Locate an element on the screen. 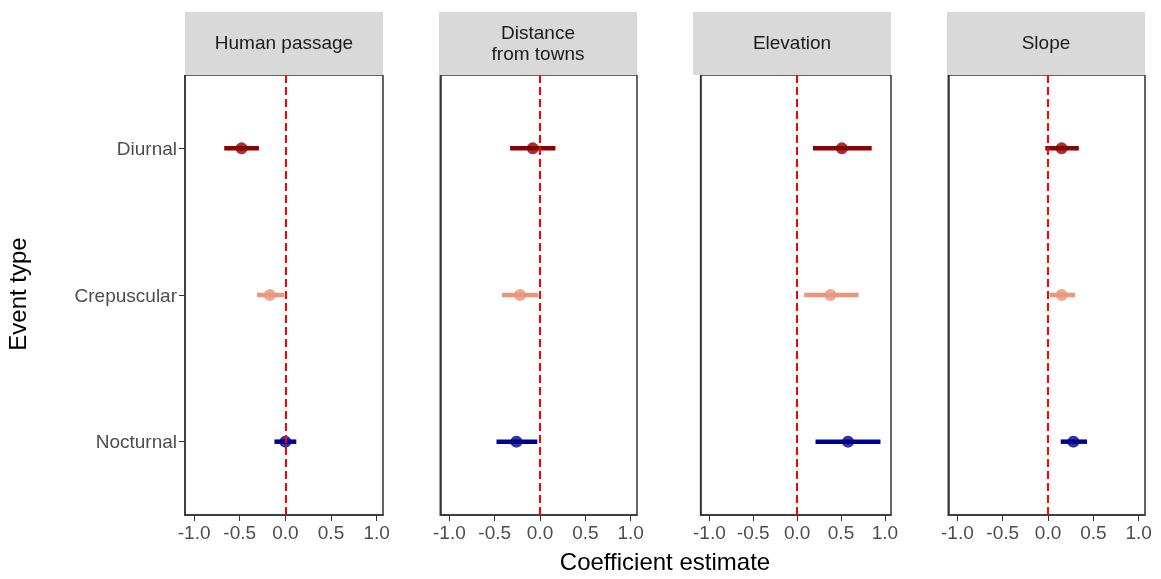 The height and width of the screenshot is (579, 1161). y-tick-label: Diurnal is located at coordinates (146, 148).